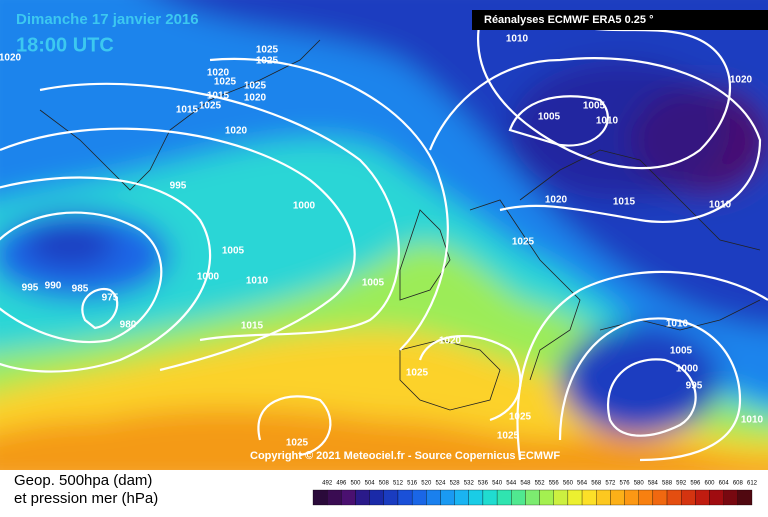  Describe the element at coordinates (511, 484) in the screenshot. I see `scale-label: 544` at that location.